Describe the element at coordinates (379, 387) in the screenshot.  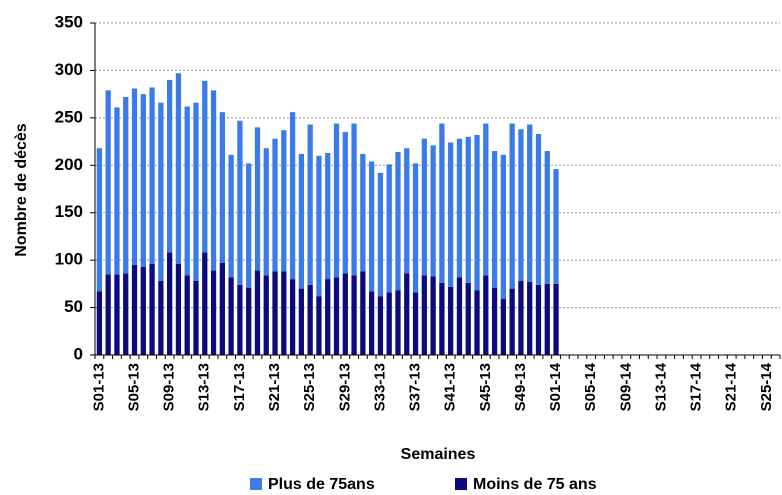
I see `x-tick-label: S33-13` at that location.